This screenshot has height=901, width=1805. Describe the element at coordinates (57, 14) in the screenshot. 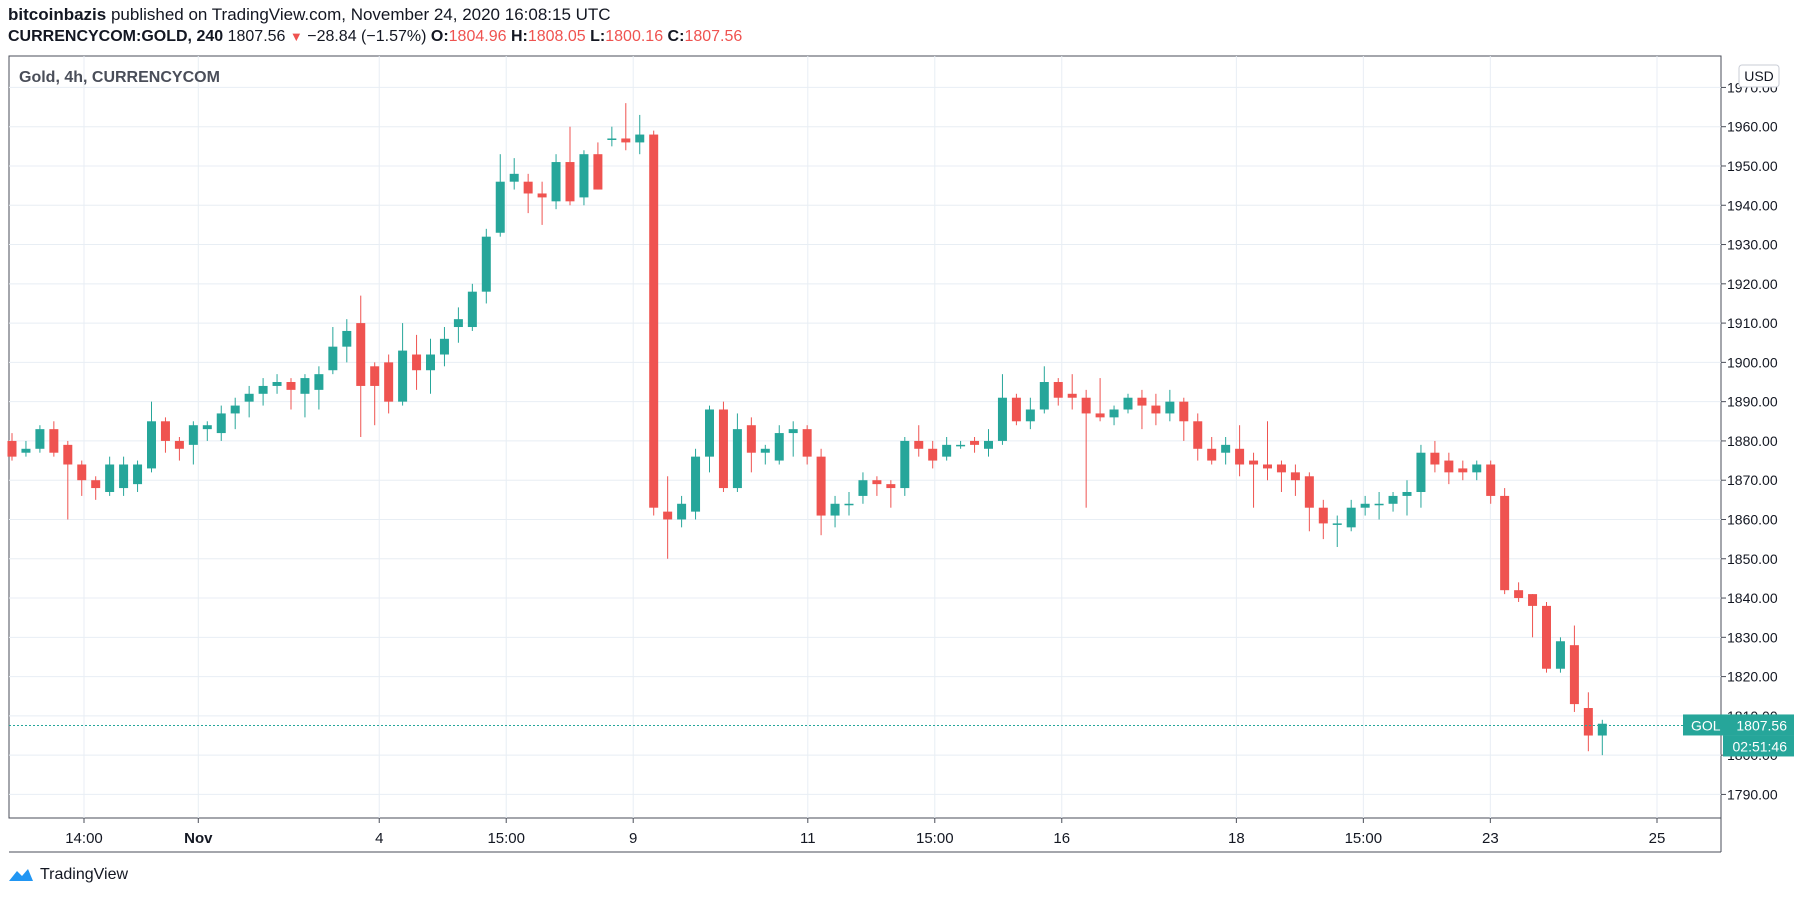

I see `publisher-name: bitcoinbazis` at that location.